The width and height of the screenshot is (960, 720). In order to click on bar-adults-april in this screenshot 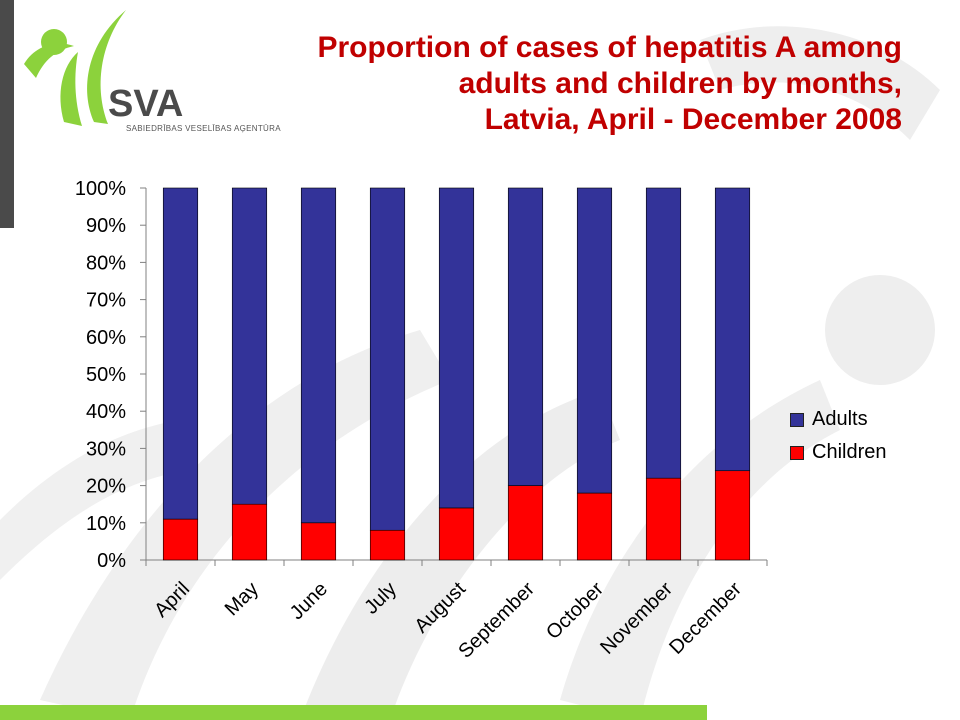, I will do `click(180, 353)`.